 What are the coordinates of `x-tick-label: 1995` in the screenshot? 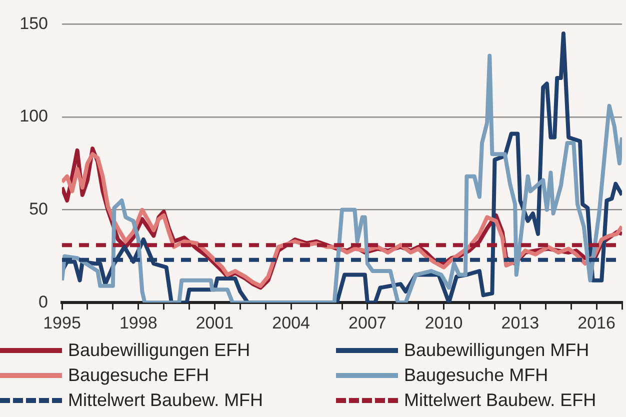 It's located at (62, 322).